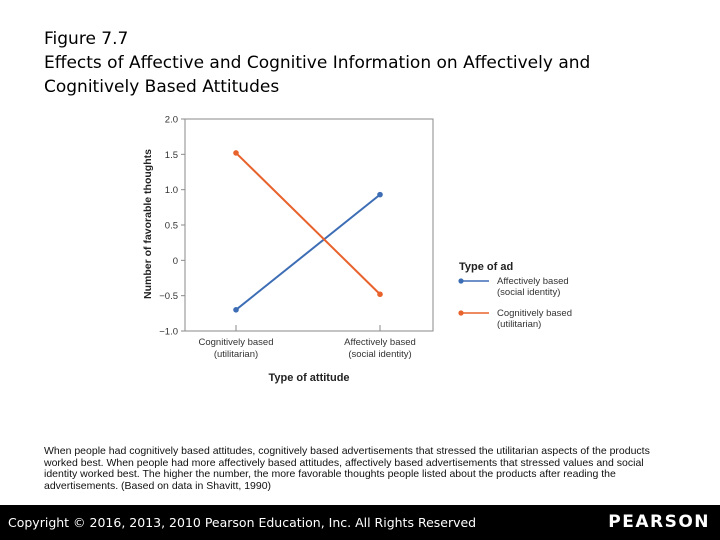 This screenshot has height=540, width=720. Describe the element at coordinates (175, 261) in the screenshot. I see `y-tick-label: 0` at that location.